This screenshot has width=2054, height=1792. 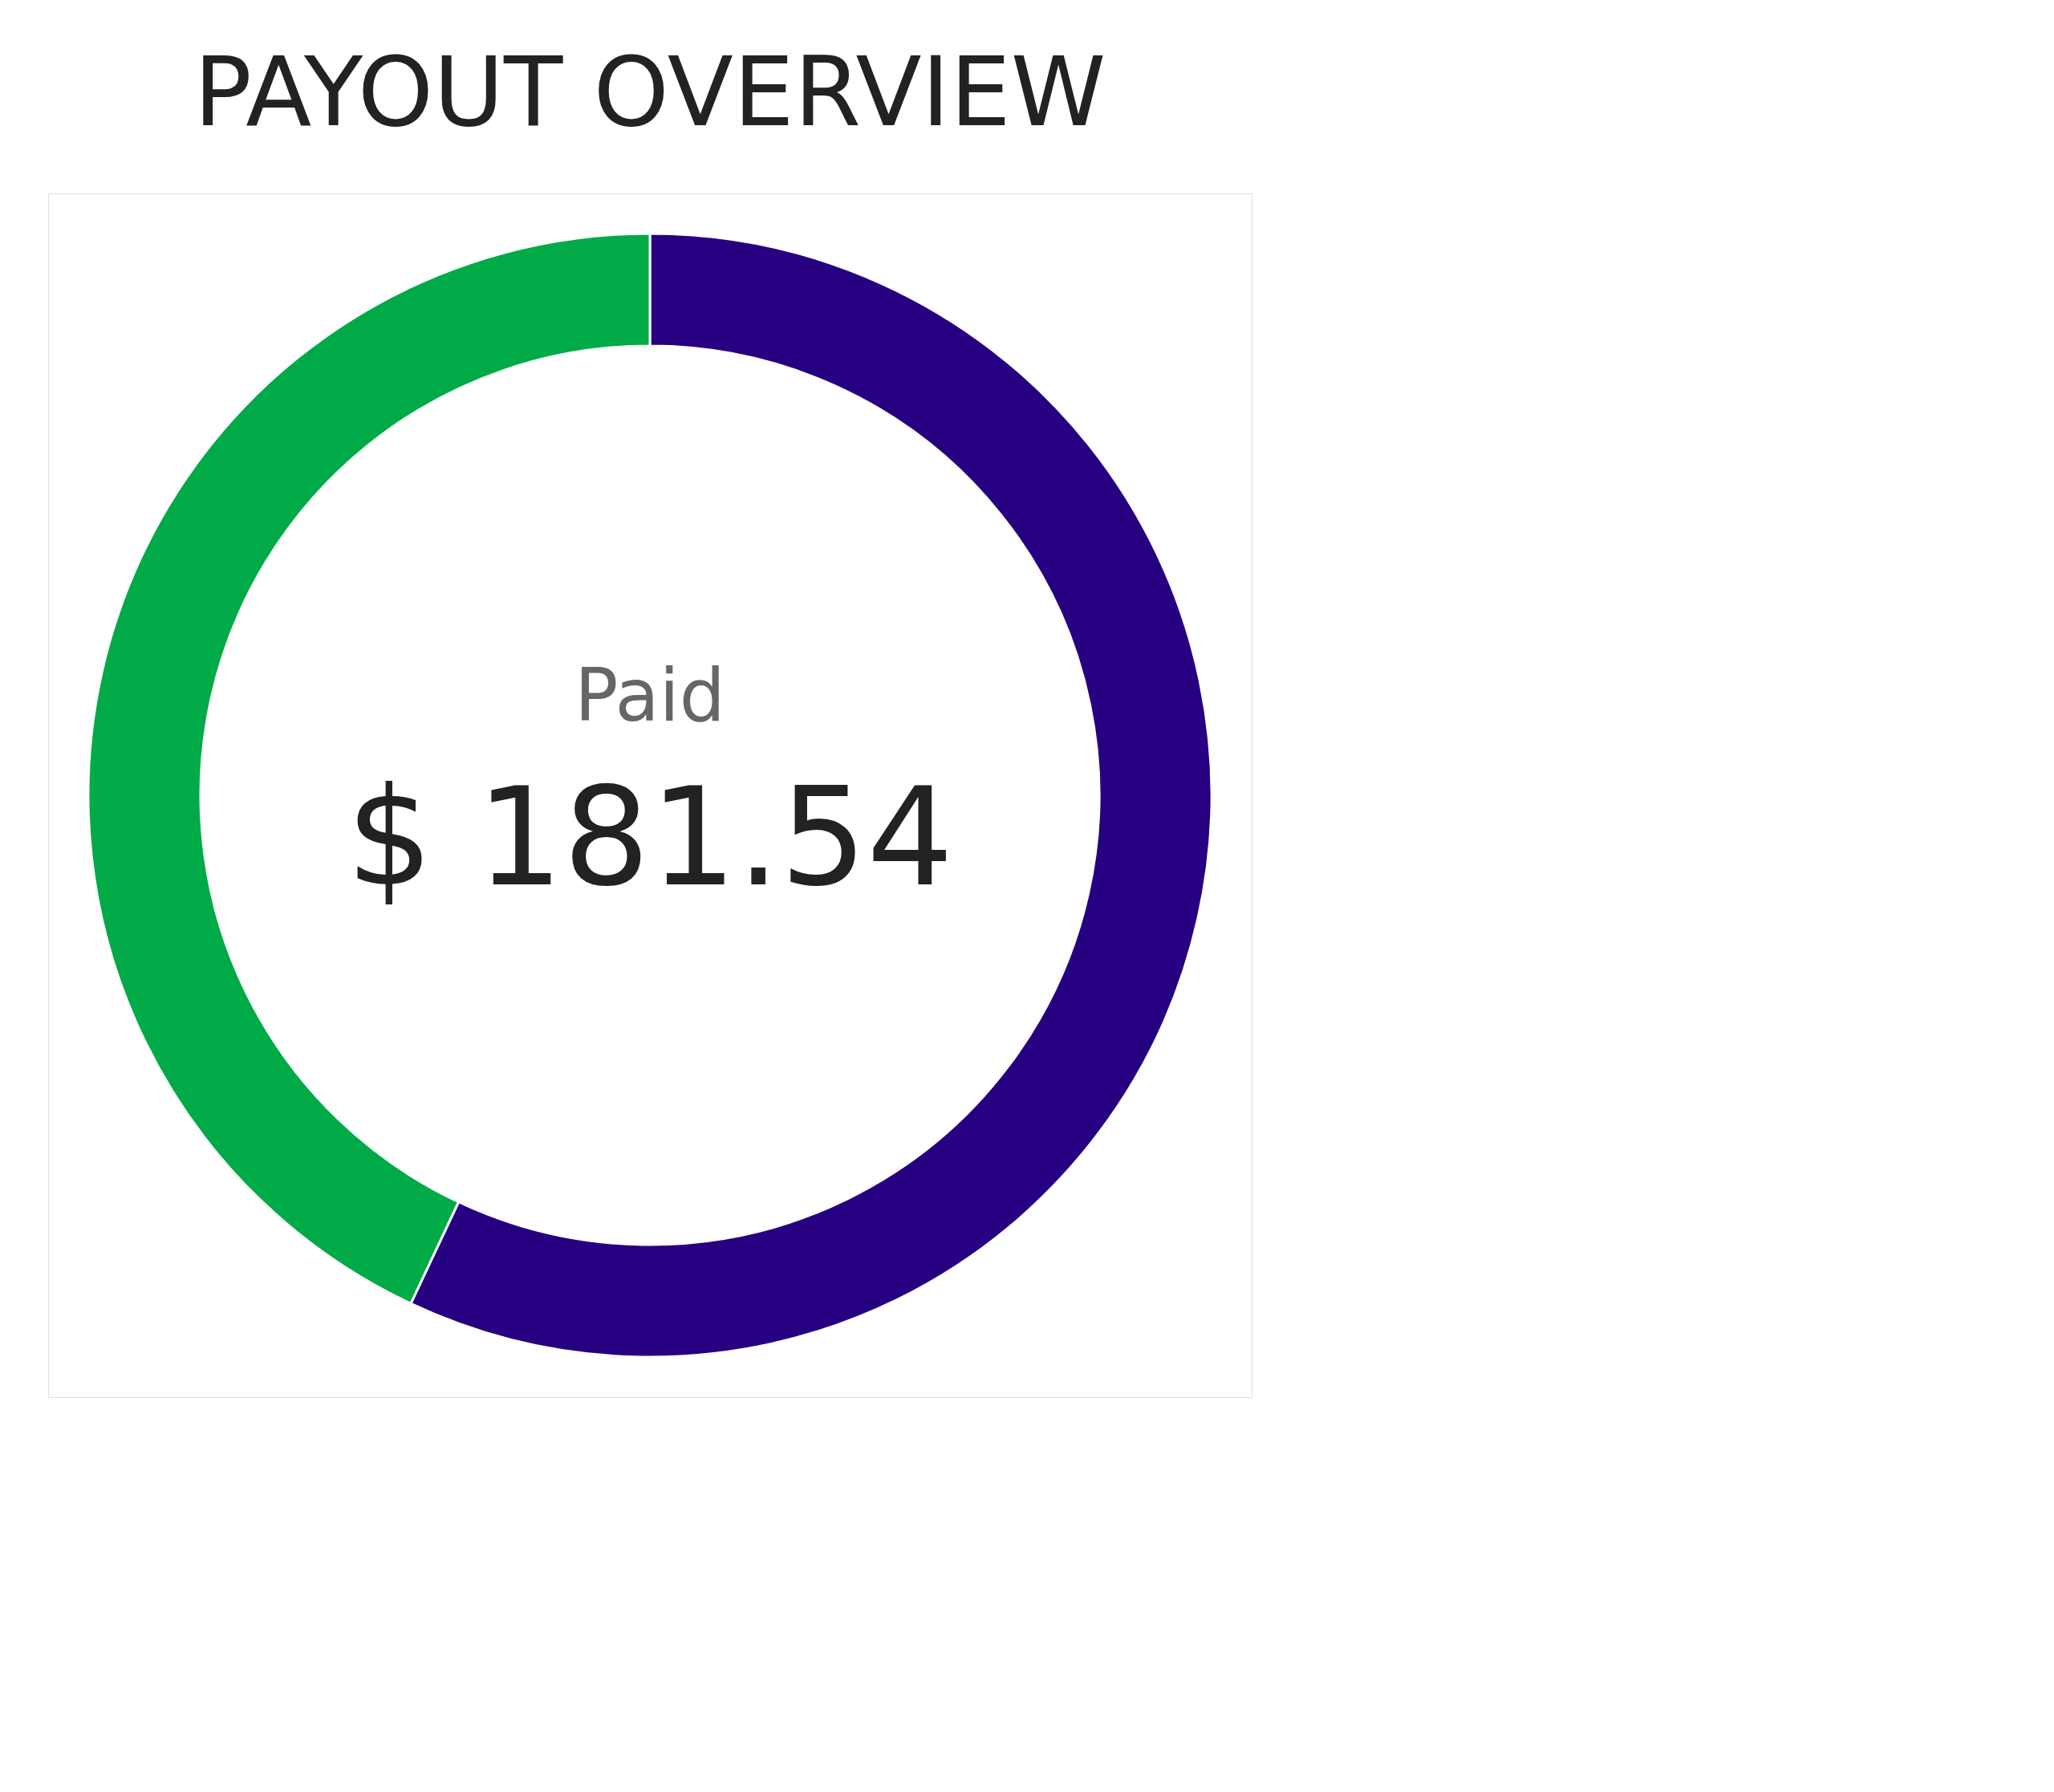 What do you see at coordinates (650, 837) in the screenshot?
I see `text: $ 181.54` at bounding box center [650, 837].